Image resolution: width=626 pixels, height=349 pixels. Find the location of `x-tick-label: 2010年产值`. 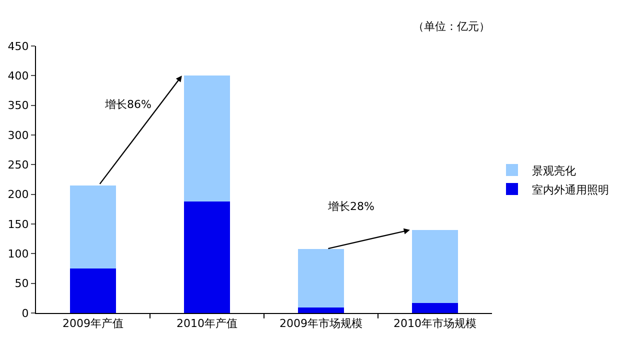

x-tick-label: 2010年产值 is located at coordinates (207, 323).